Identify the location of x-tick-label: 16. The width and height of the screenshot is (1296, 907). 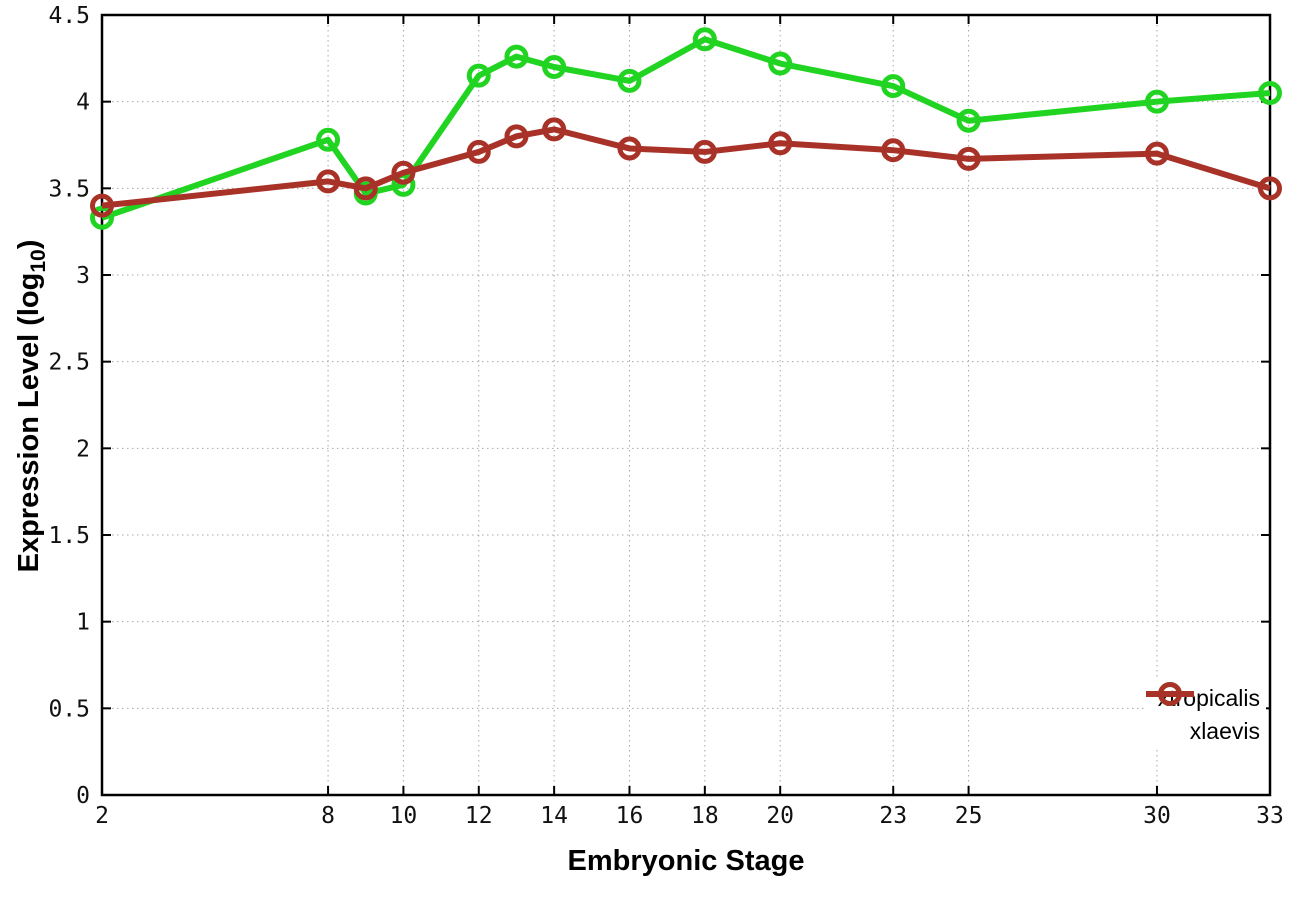
(630, 816).